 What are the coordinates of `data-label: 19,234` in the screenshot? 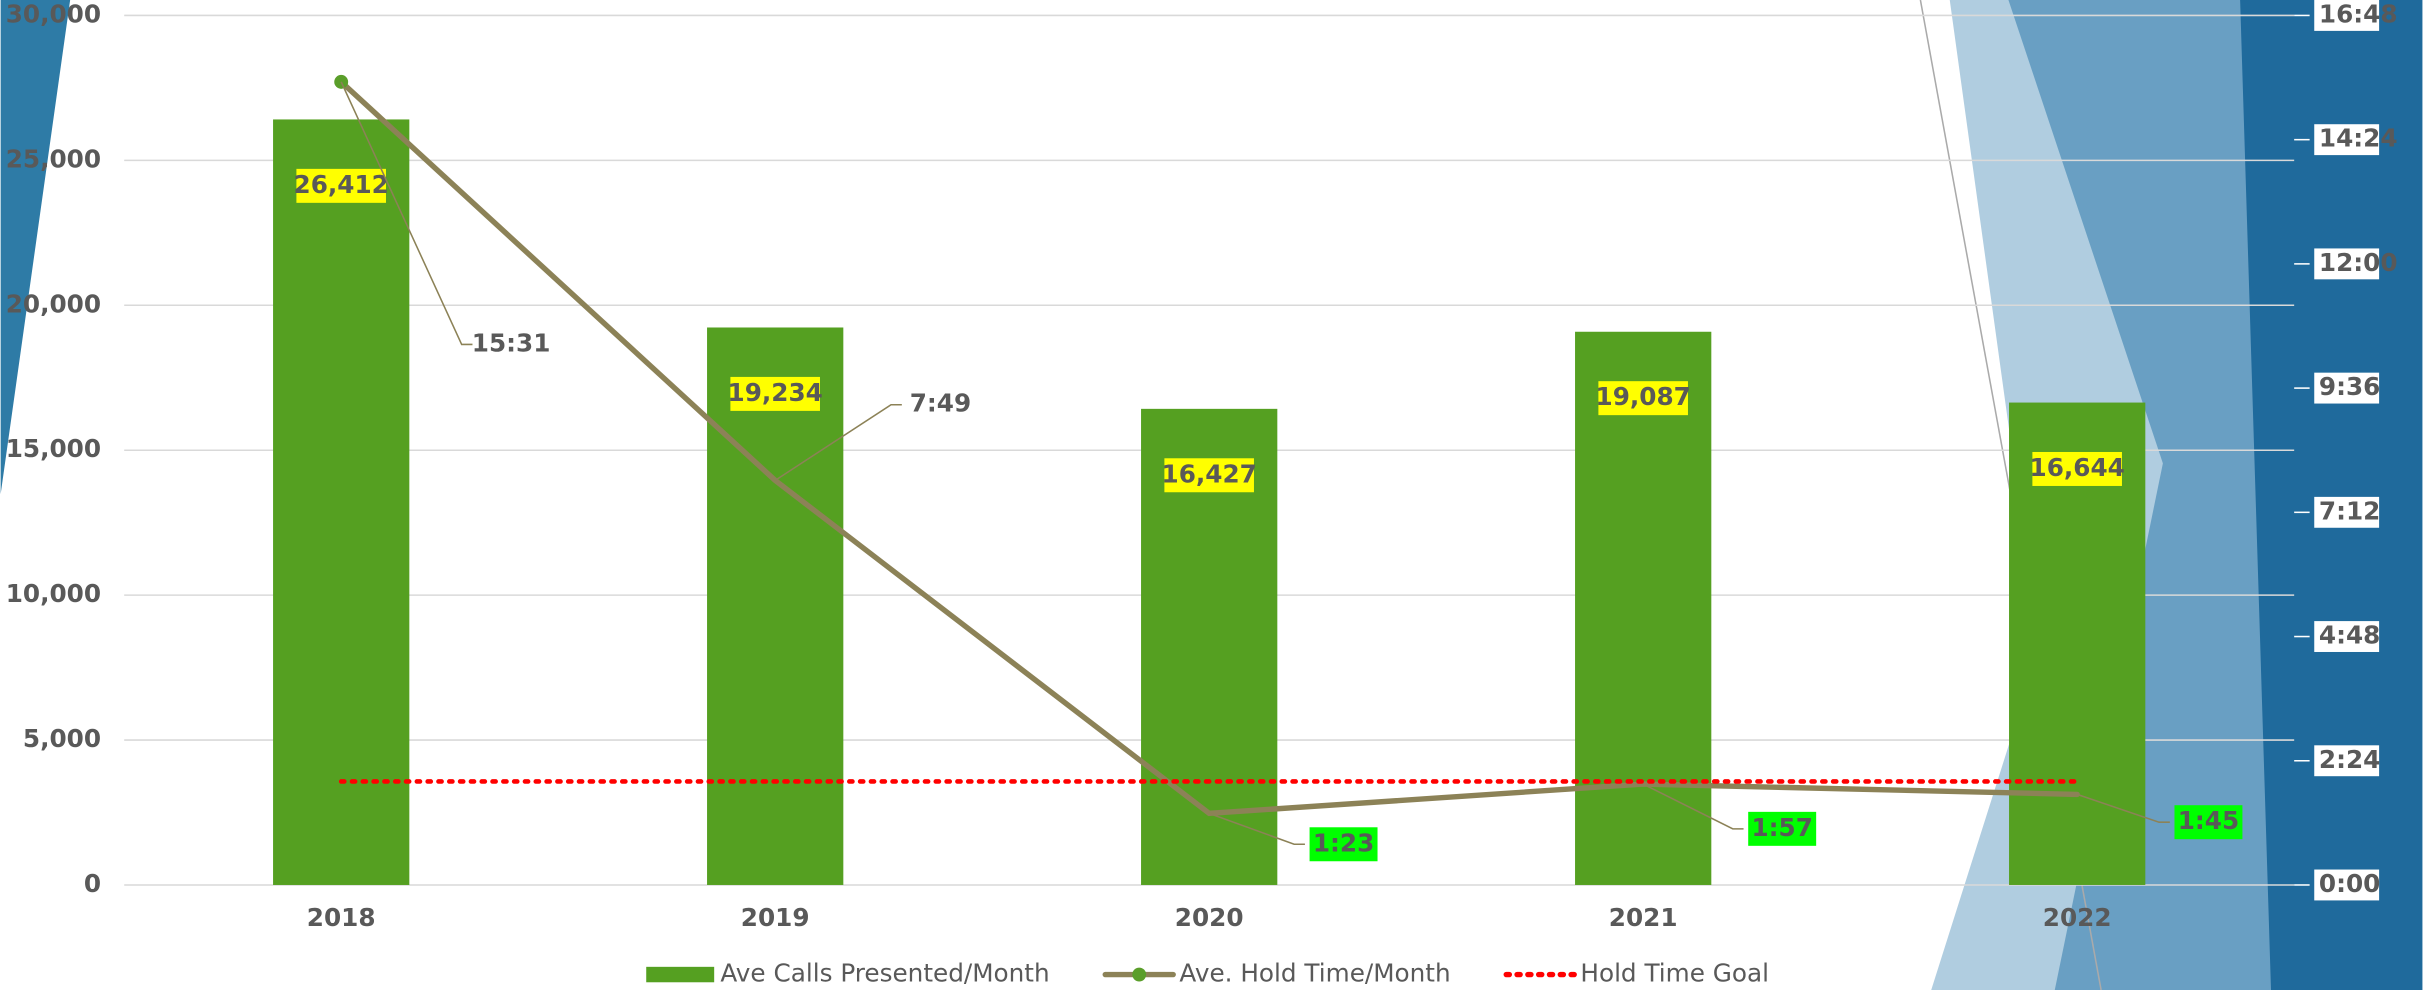 It's located at (775, 392).